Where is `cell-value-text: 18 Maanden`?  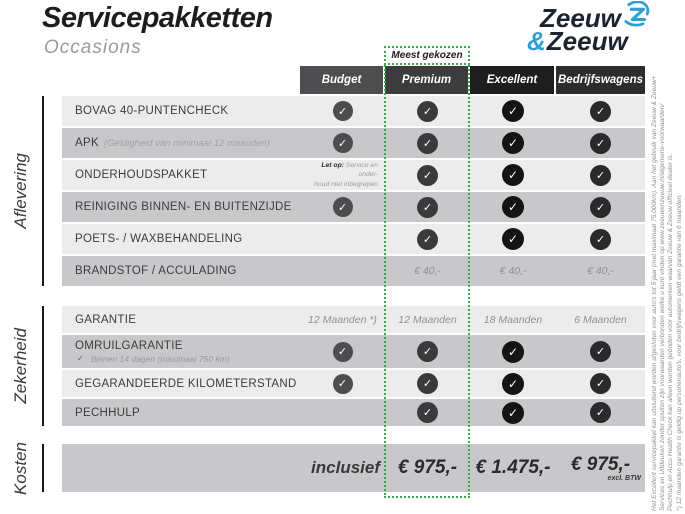 cell-value-text: 18 Maanden is located at coordinates (513, 319).